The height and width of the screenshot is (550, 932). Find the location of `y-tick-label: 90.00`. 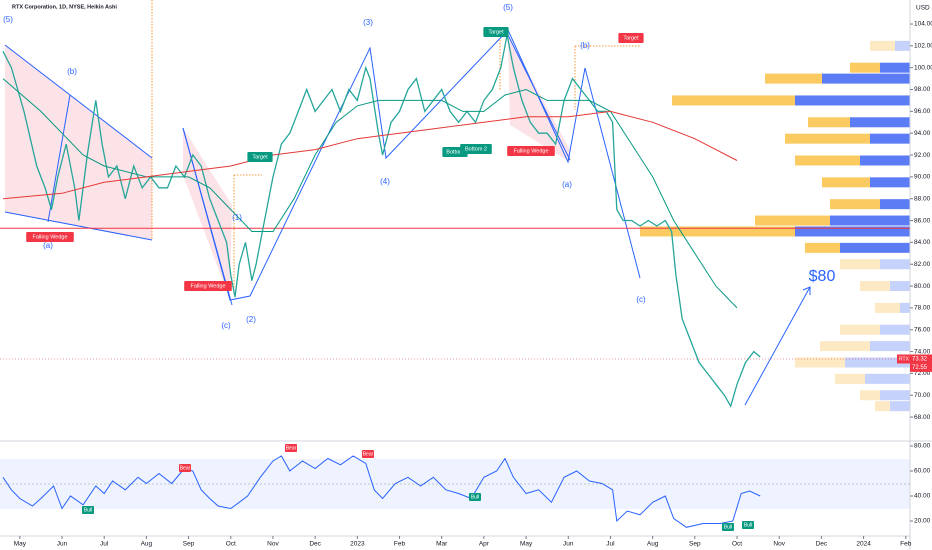

y-tick-label: 90.00 is located at coordinates (922, 177).